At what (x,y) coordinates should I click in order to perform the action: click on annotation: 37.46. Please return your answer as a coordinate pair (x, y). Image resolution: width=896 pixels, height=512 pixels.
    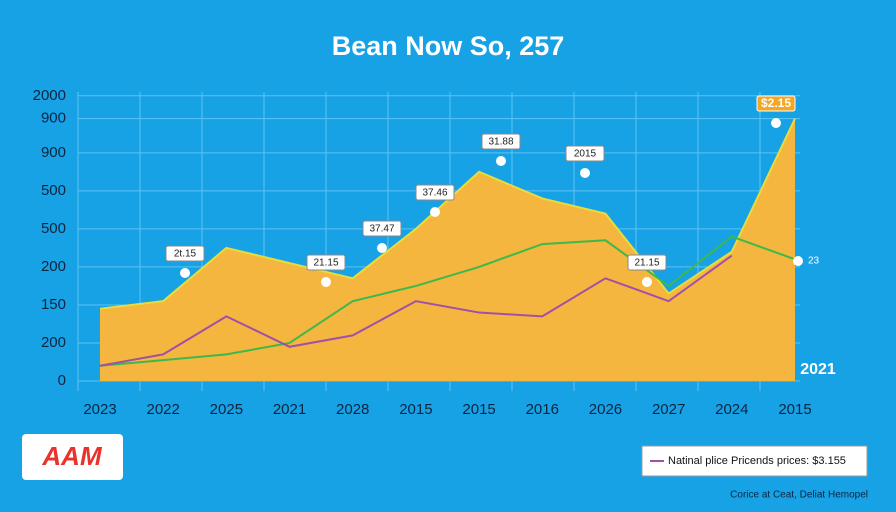
    Looking at the image, I should click on (434, 193).